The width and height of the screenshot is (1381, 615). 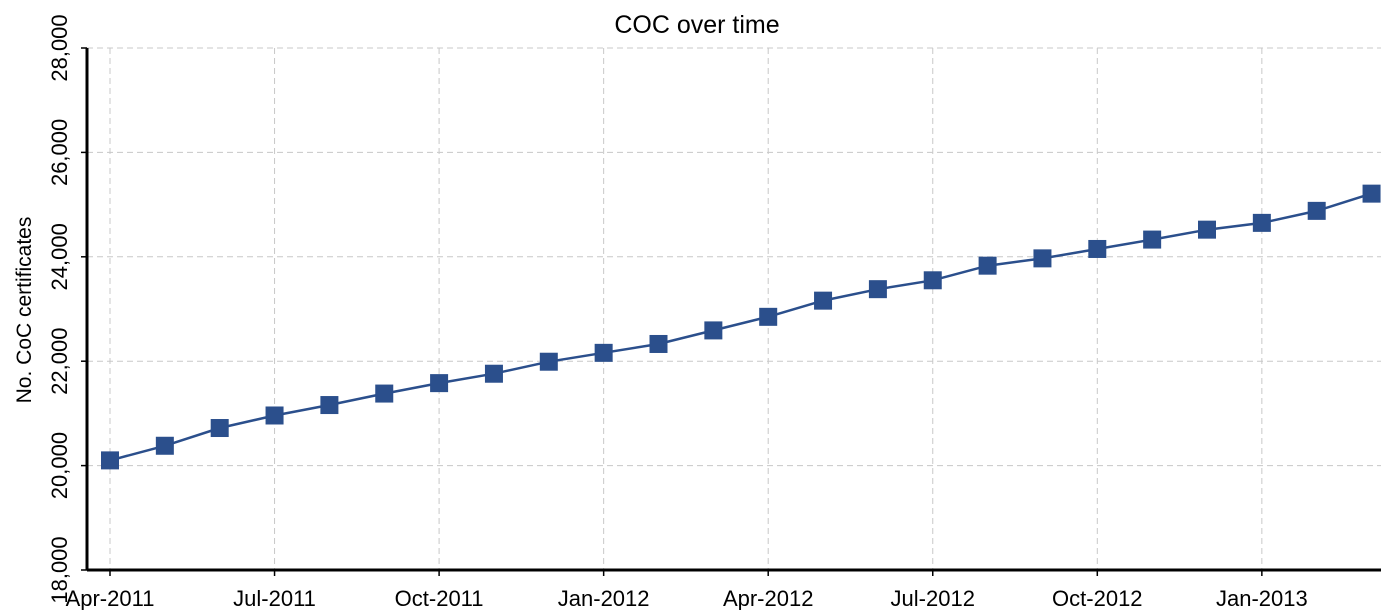 What do you see at coordinates (933, 598) in the screenshot?
I see `x-tick-label: Jul-2012` at bounding box center [933, 598].